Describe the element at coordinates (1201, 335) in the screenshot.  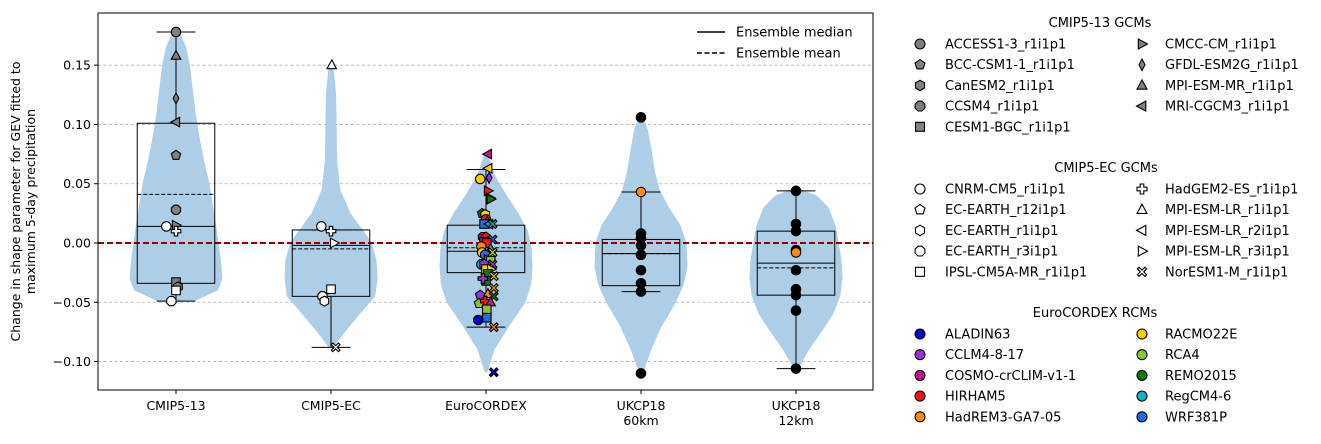
I see `legend-item-label: RACMO22E` at that location.